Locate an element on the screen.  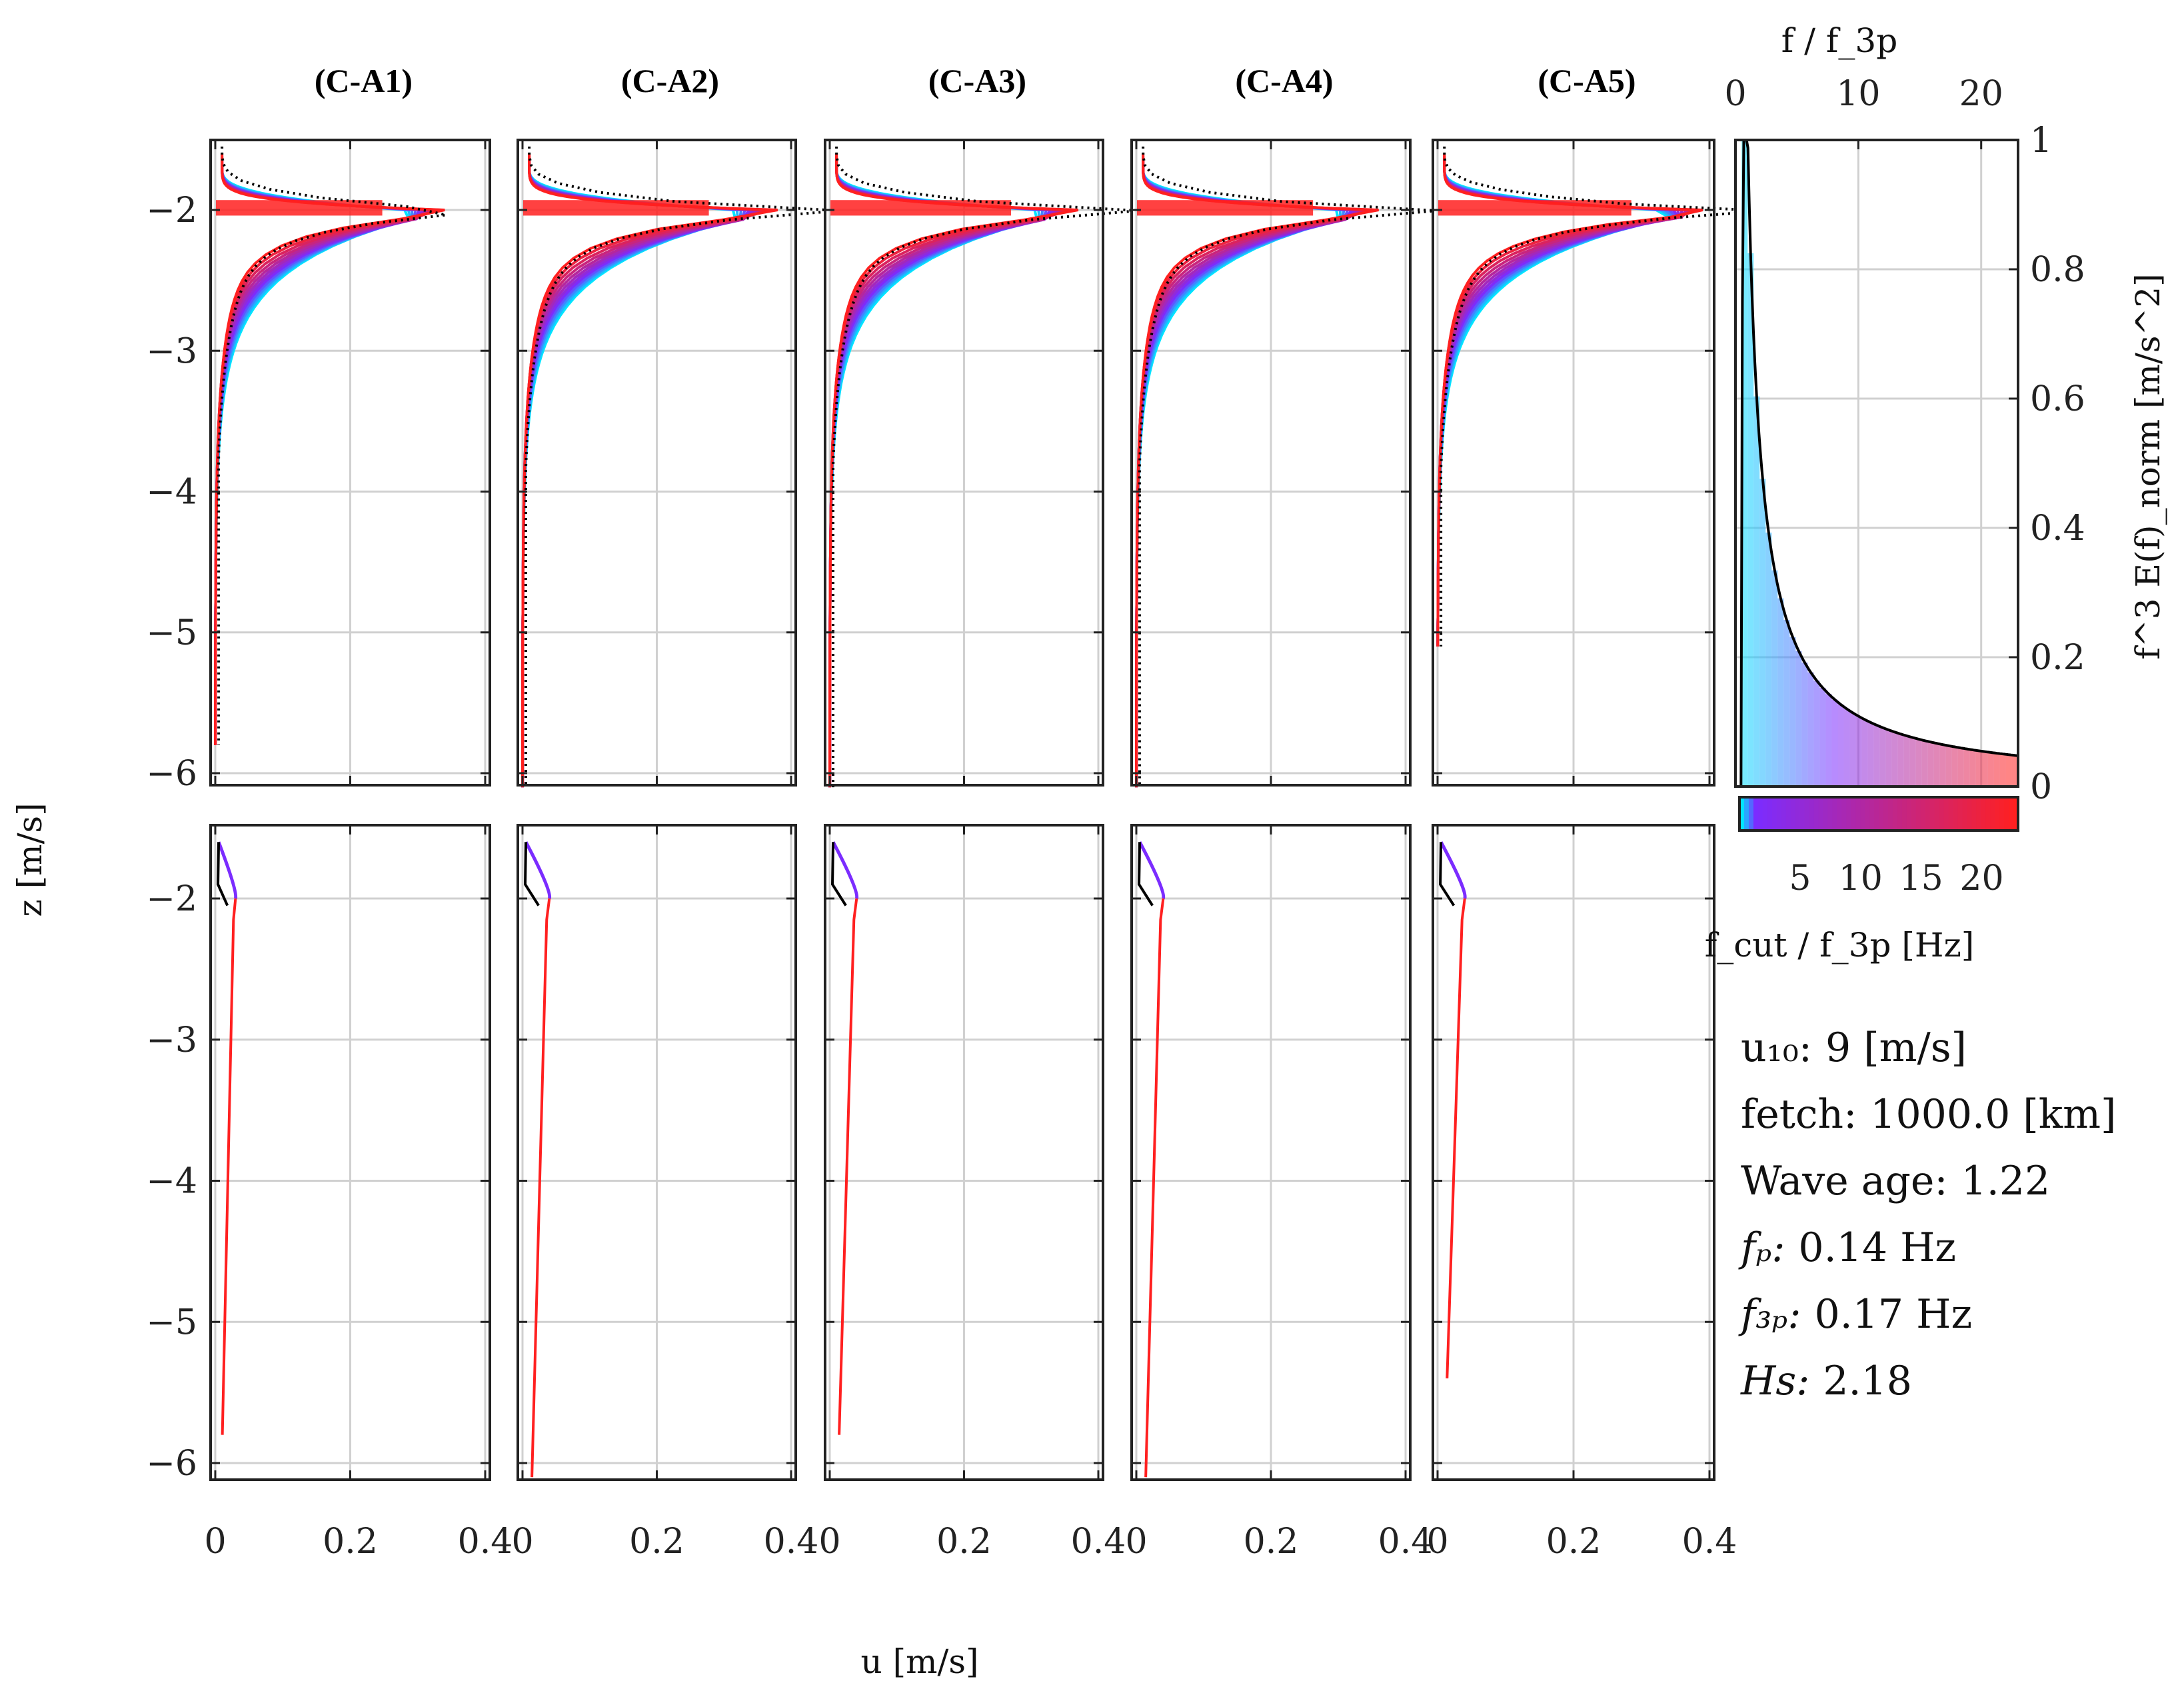
spectrum-right-tick-label: 0.6 is located at coordinates (2057, 399).